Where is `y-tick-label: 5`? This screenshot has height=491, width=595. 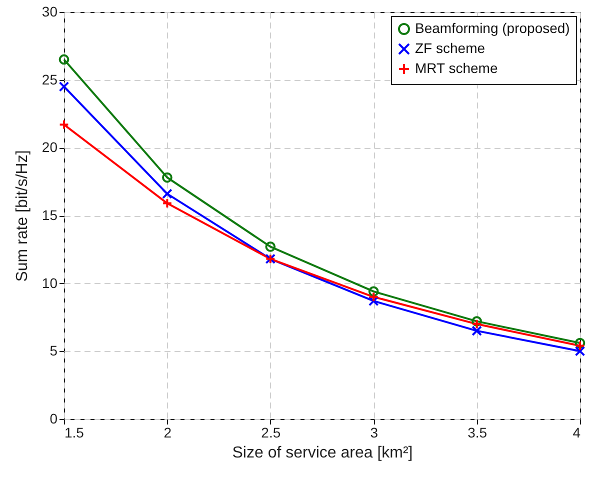
y-tick-label: 5 is located at coordinates (54, 350).